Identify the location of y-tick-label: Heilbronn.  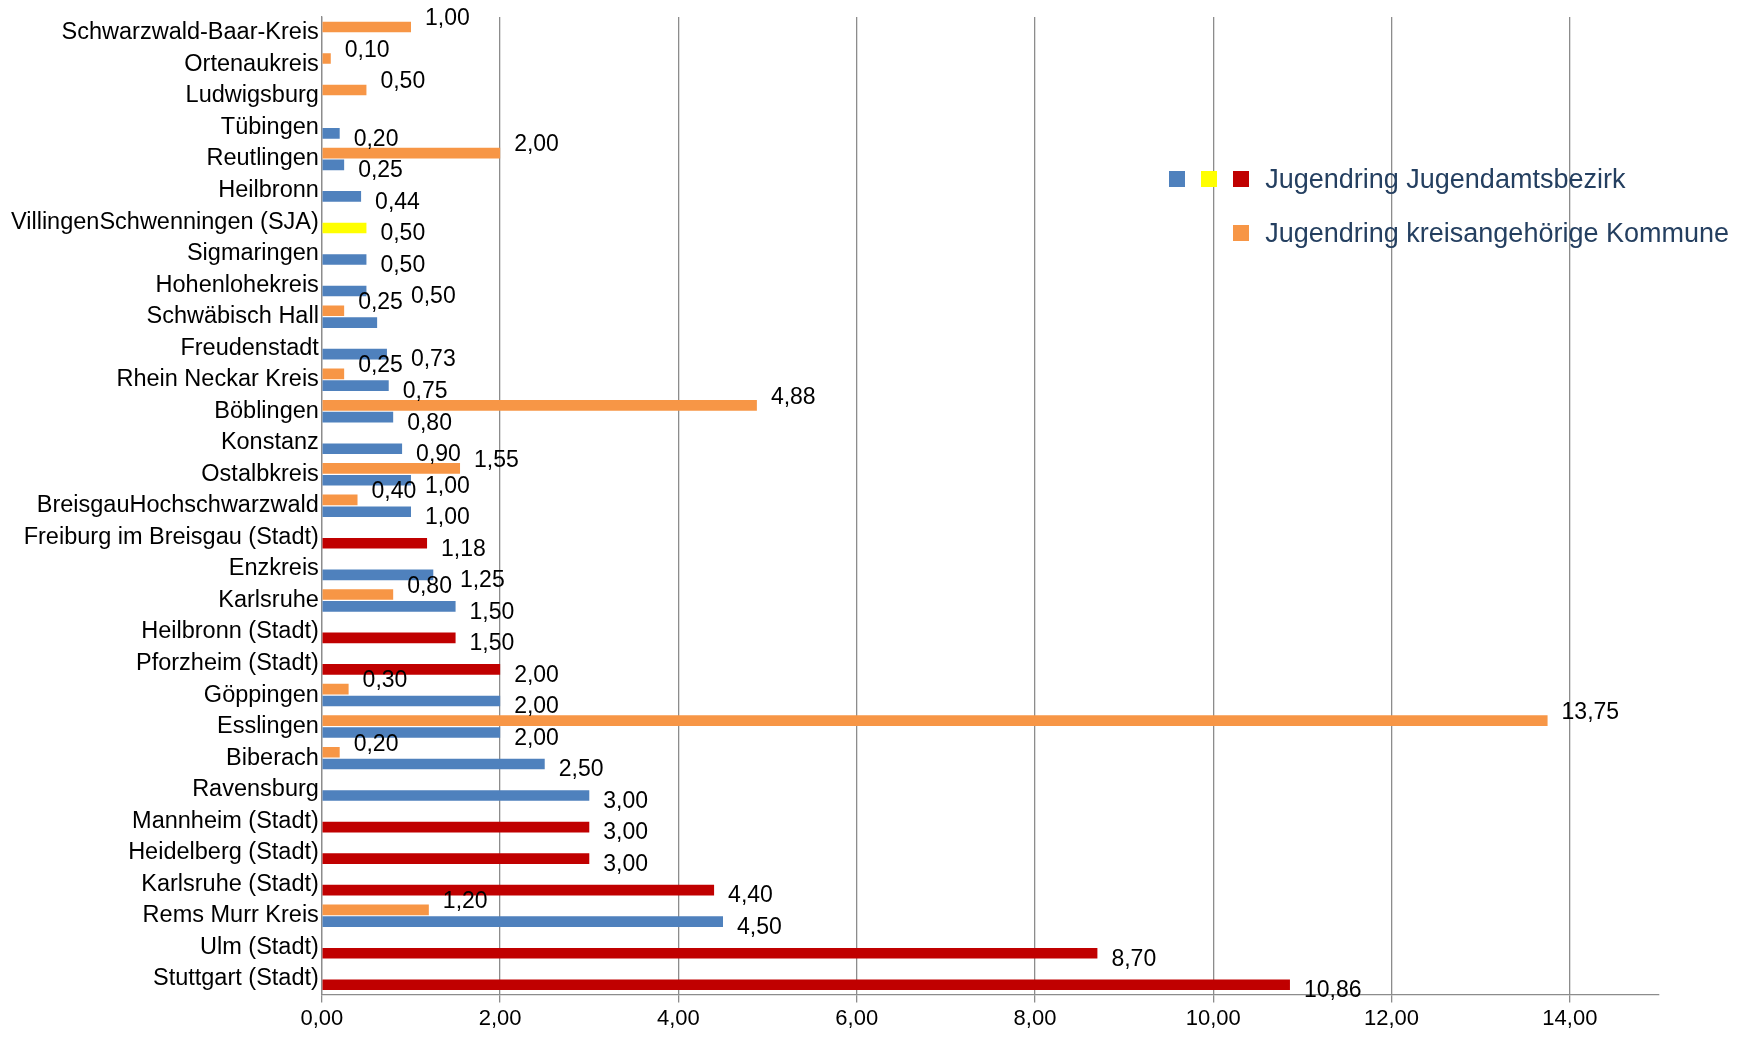
(268, 189).